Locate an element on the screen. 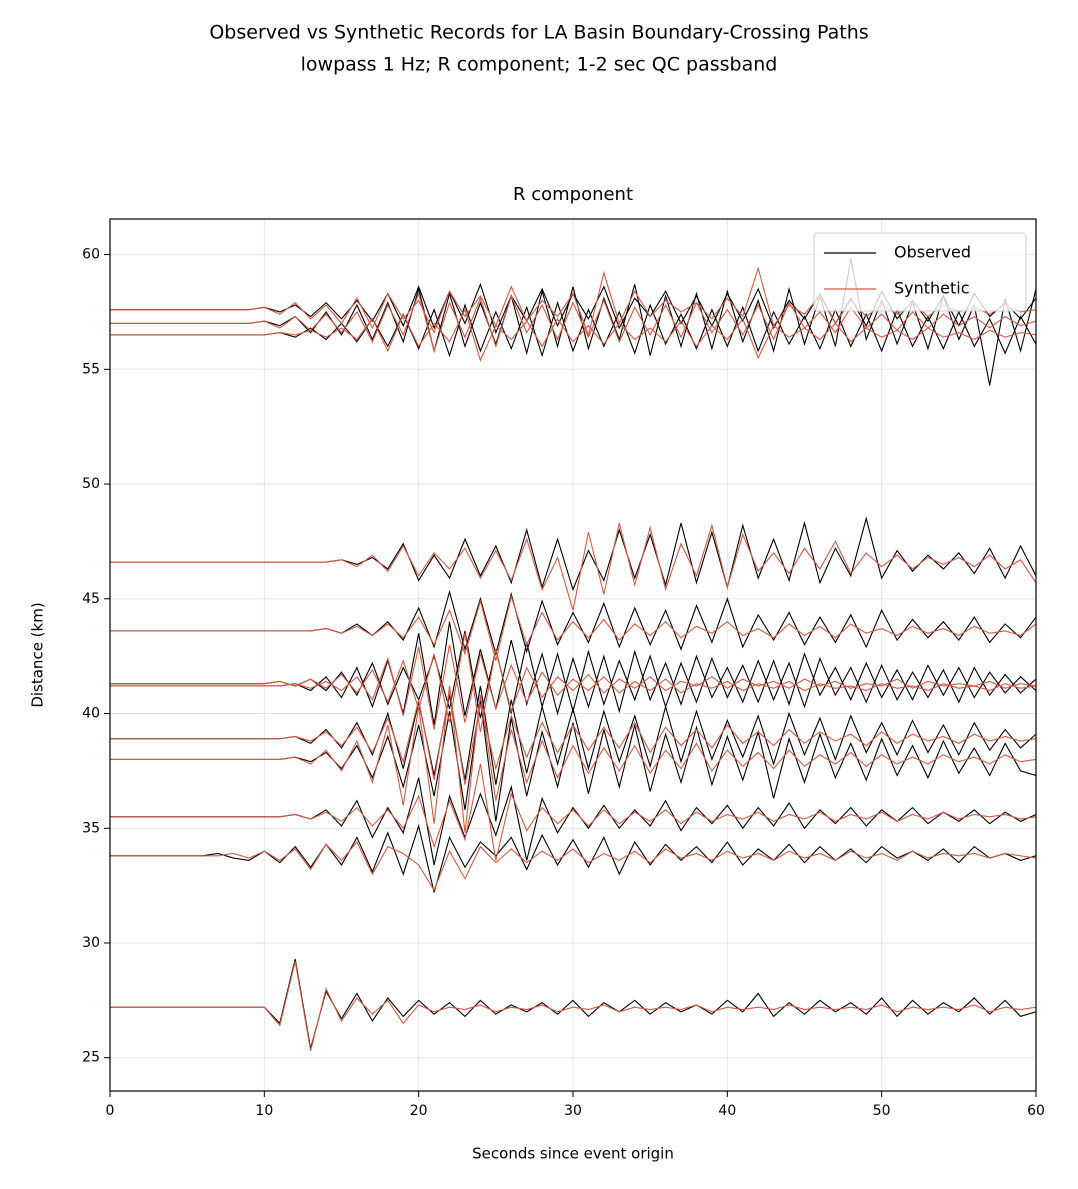 Image resolution: width=1078 pixels, height=1189 pixels. y-tick-label: 40 is located at coordinates (91, 714).